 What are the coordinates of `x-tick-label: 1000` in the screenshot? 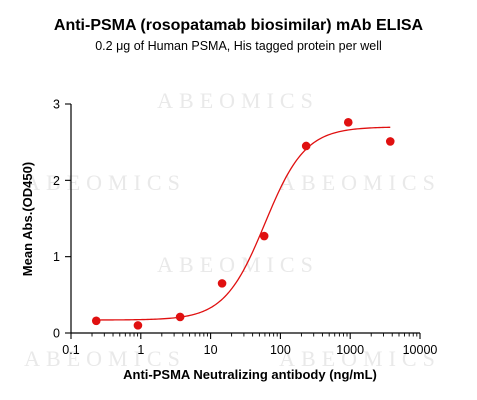 It's located at (350, 350).